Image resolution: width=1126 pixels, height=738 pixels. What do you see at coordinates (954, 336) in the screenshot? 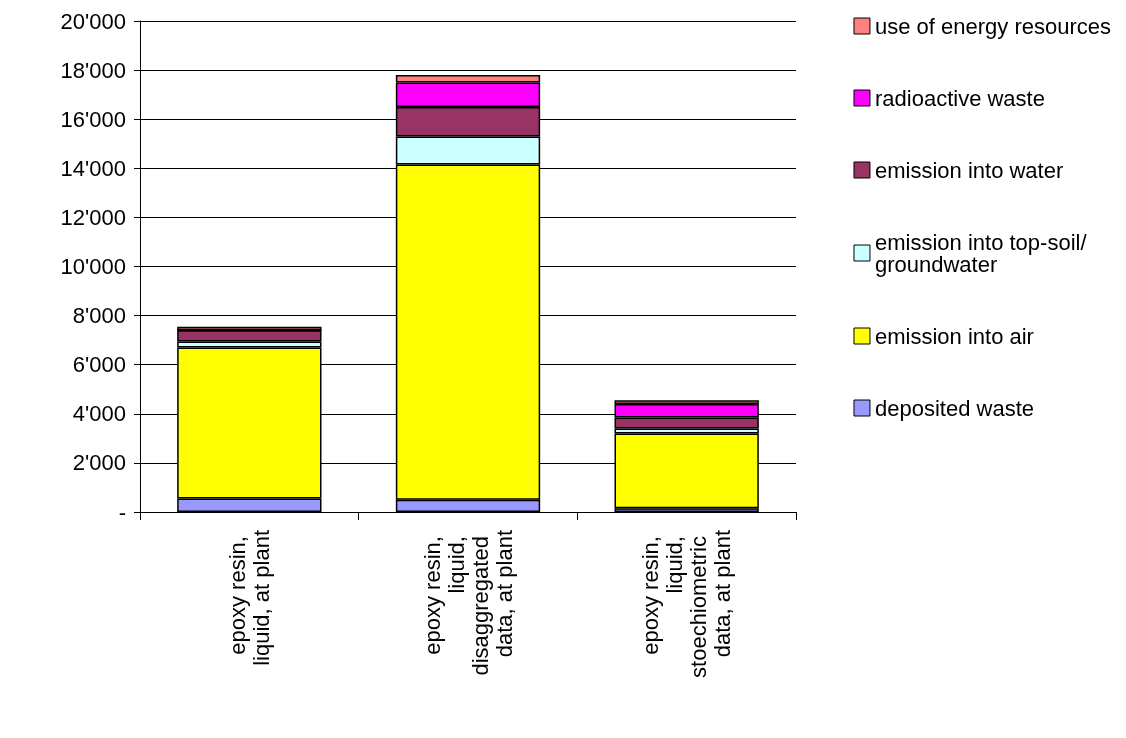
I see `legend-label: emission into air` at bounding box center [954, 336].